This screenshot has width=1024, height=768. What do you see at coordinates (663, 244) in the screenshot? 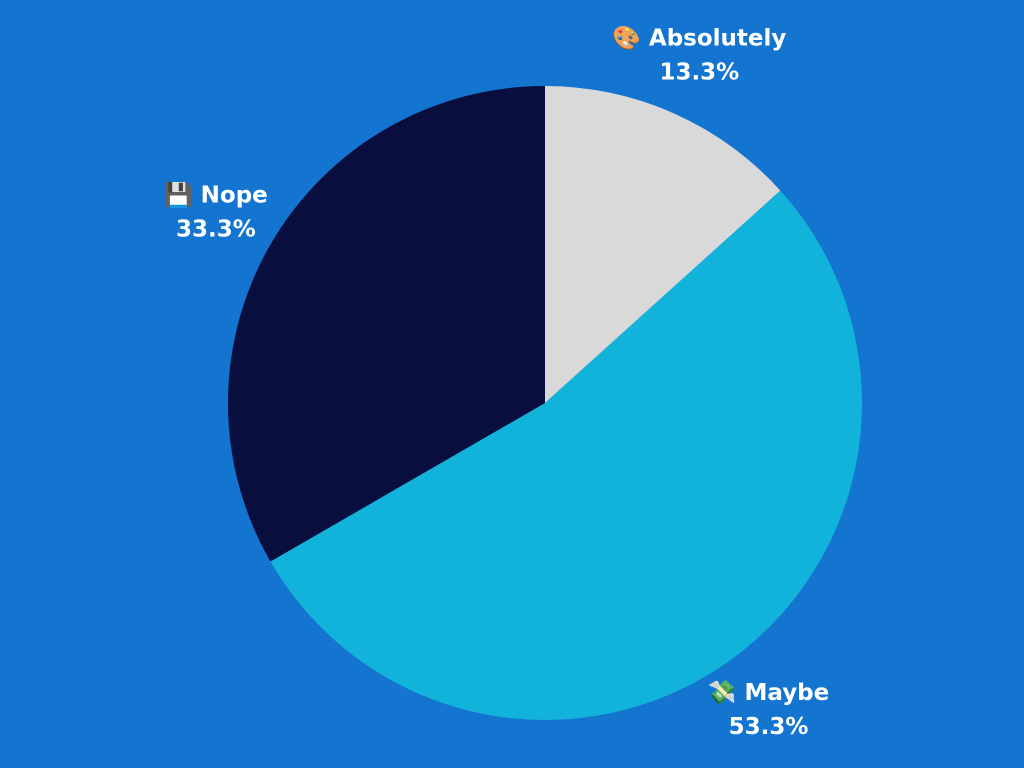
I see `pie-slice` at bounding box center [663, 244].